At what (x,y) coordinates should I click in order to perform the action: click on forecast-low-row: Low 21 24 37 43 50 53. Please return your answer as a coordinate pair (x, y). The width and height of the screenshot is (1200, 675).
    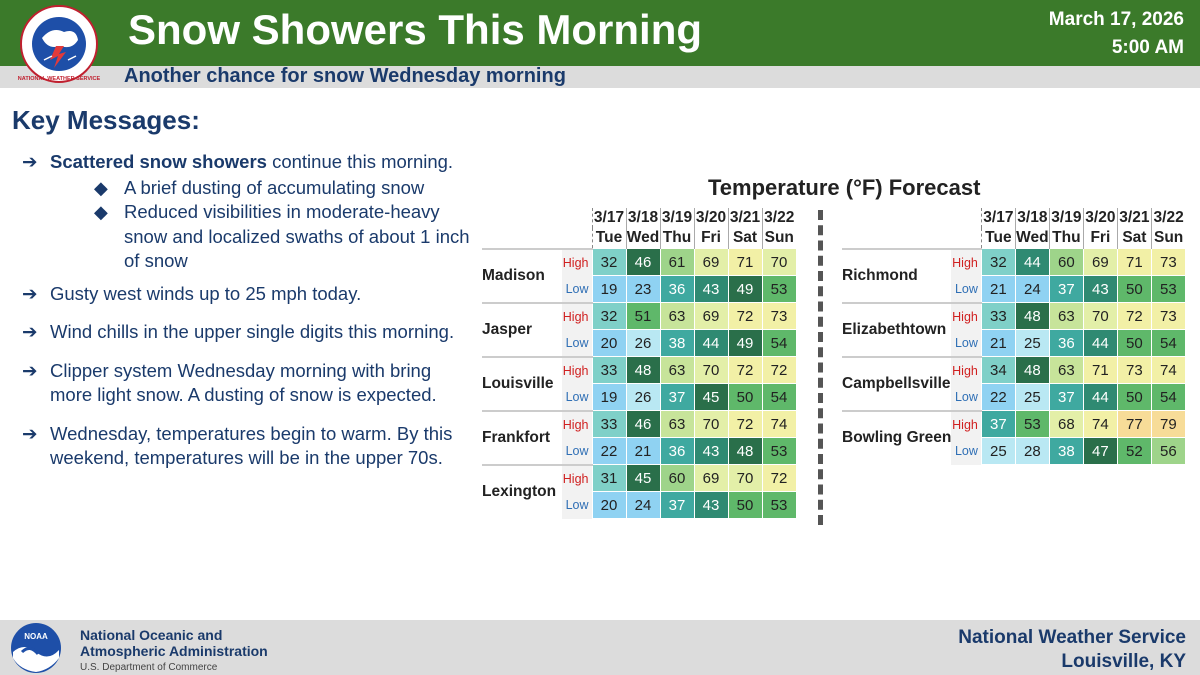
    Looking at the image, I should click on (1014, 289).